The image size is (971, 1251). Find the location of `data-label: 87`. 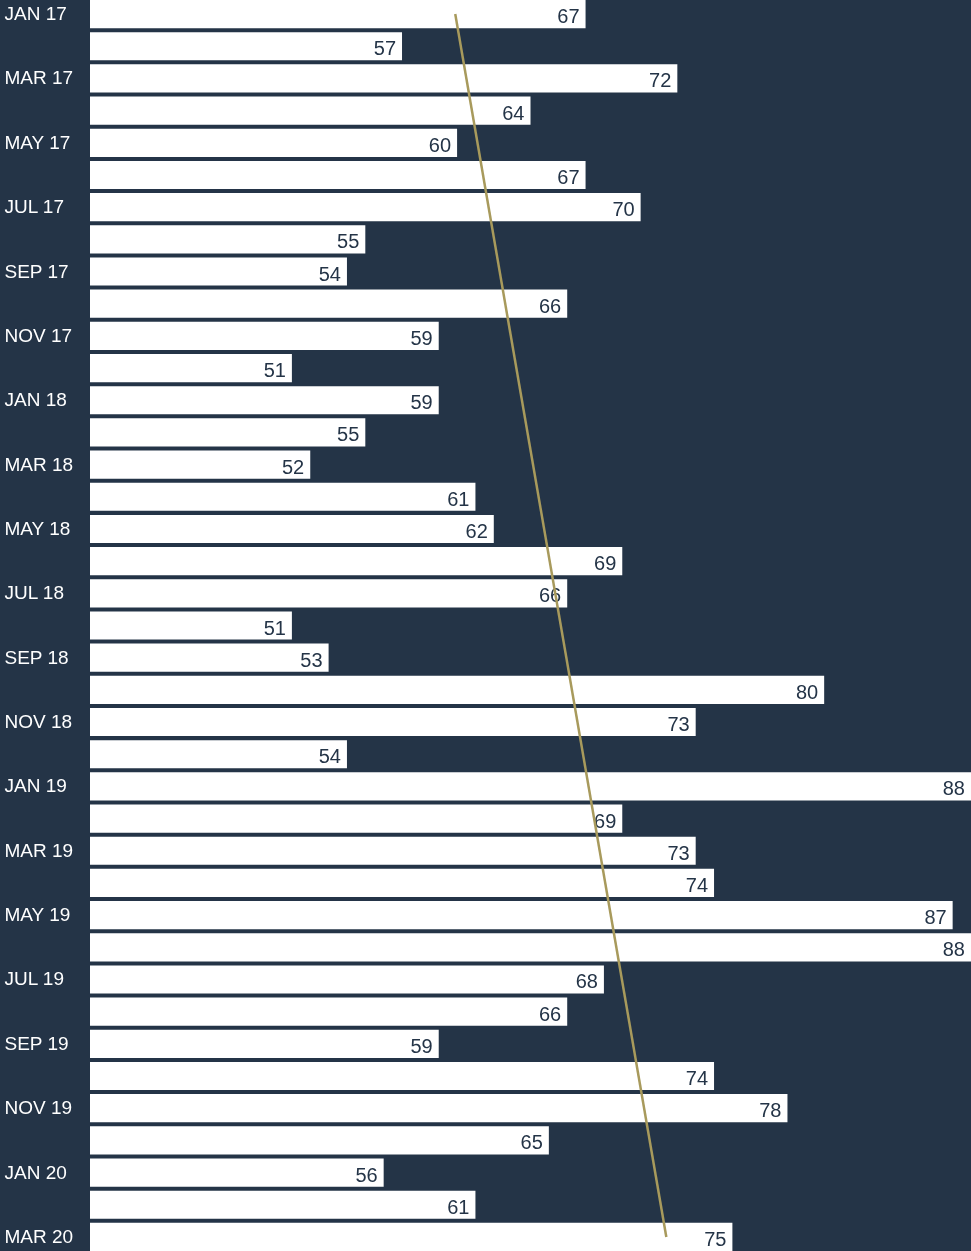

data-label: 87 is located at coordinates (935, 917).